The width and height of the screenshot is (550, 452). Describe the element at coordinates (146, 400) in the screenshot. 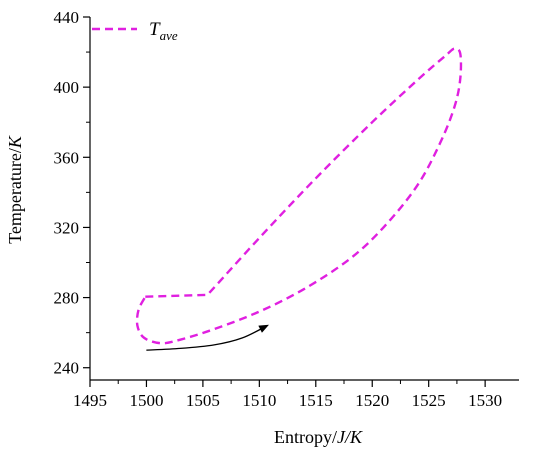

I see `x-tick-label: 1500` at that location.